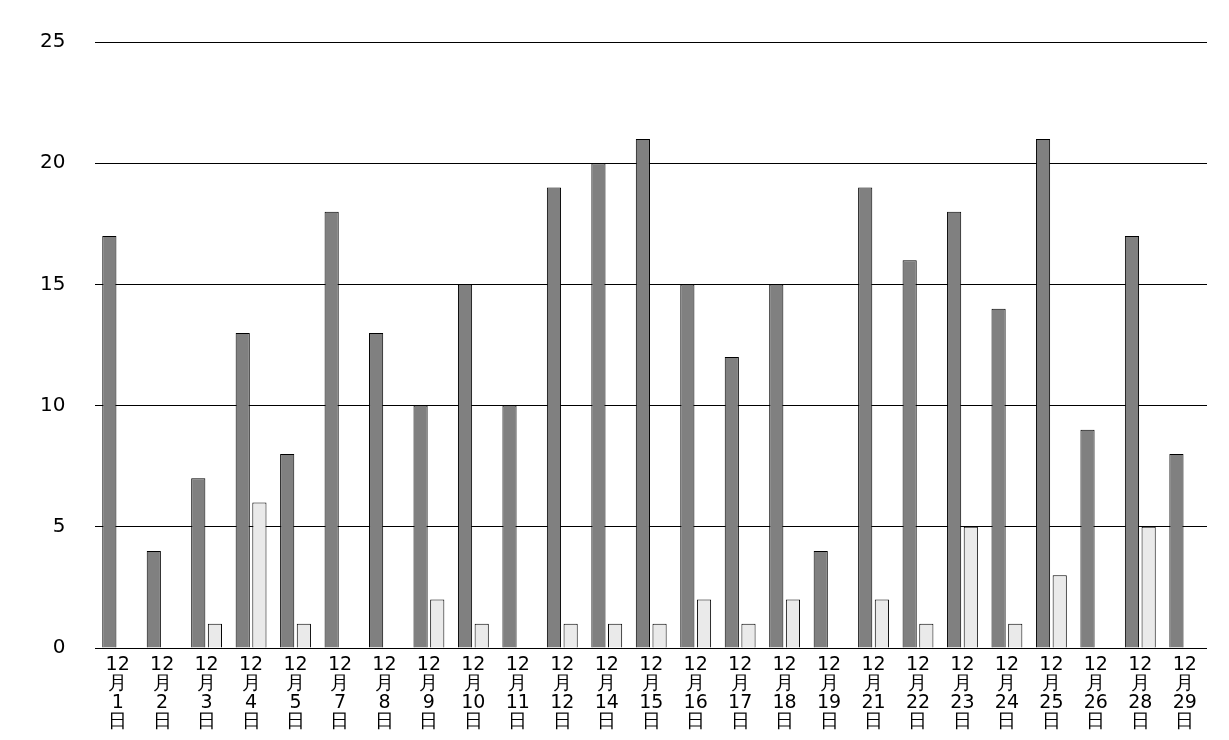 This screenshot has height=740, width=1229. Describe the element at coordinates (918, 692) in the screenshot. I see `x-tick-label: 12月22日` at that location.